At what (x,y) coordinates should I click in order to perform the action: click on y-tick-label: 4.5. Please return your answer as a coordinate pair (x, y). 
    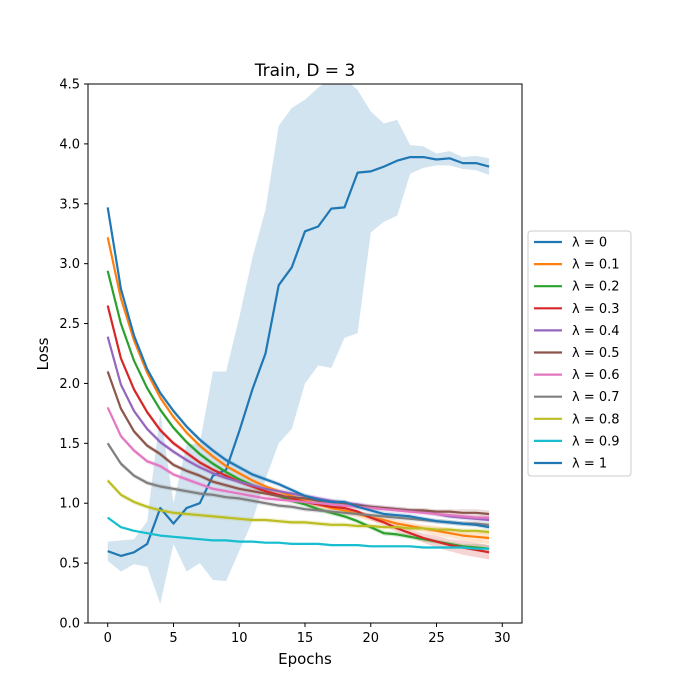
    Looking at the image, I should click on (69, 85).